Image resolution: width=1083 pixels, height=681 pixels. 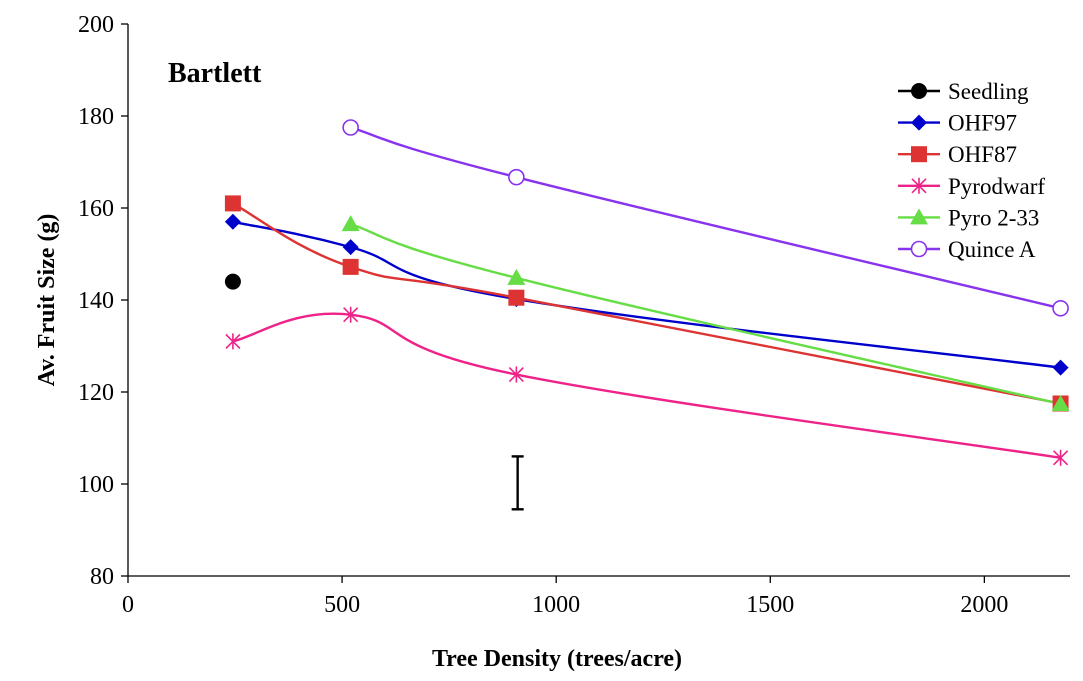 I want to click on y-tick-label: 80, so click(x=102, y=577).